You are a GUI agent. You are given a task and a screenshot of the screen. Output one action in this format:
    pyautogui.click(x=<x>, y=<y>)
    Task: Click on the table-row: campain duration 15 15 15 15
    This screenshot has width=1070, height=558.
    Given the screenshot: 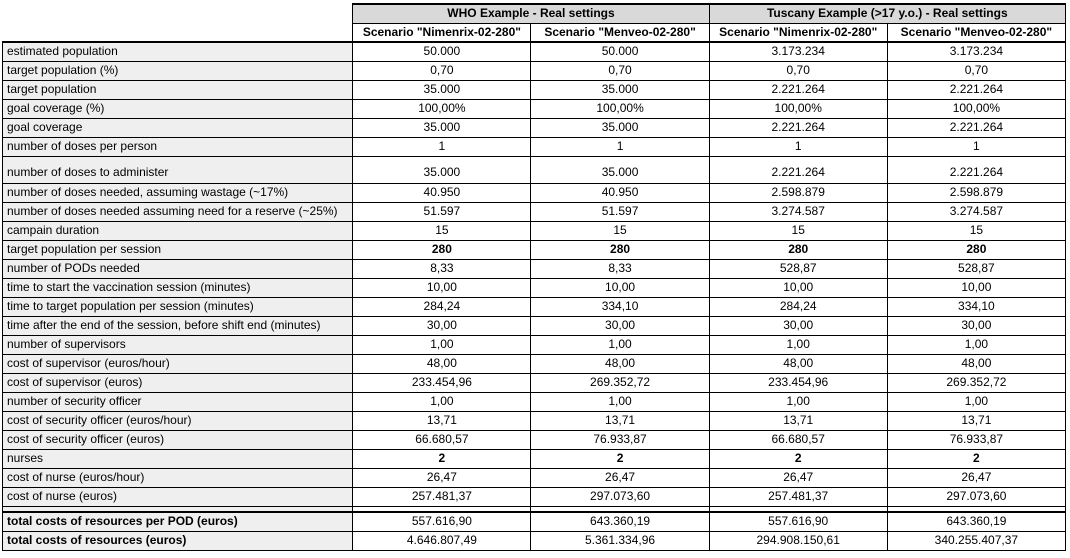 What is the action you would take?
    pyautogui.click(x=534, y=230)
    